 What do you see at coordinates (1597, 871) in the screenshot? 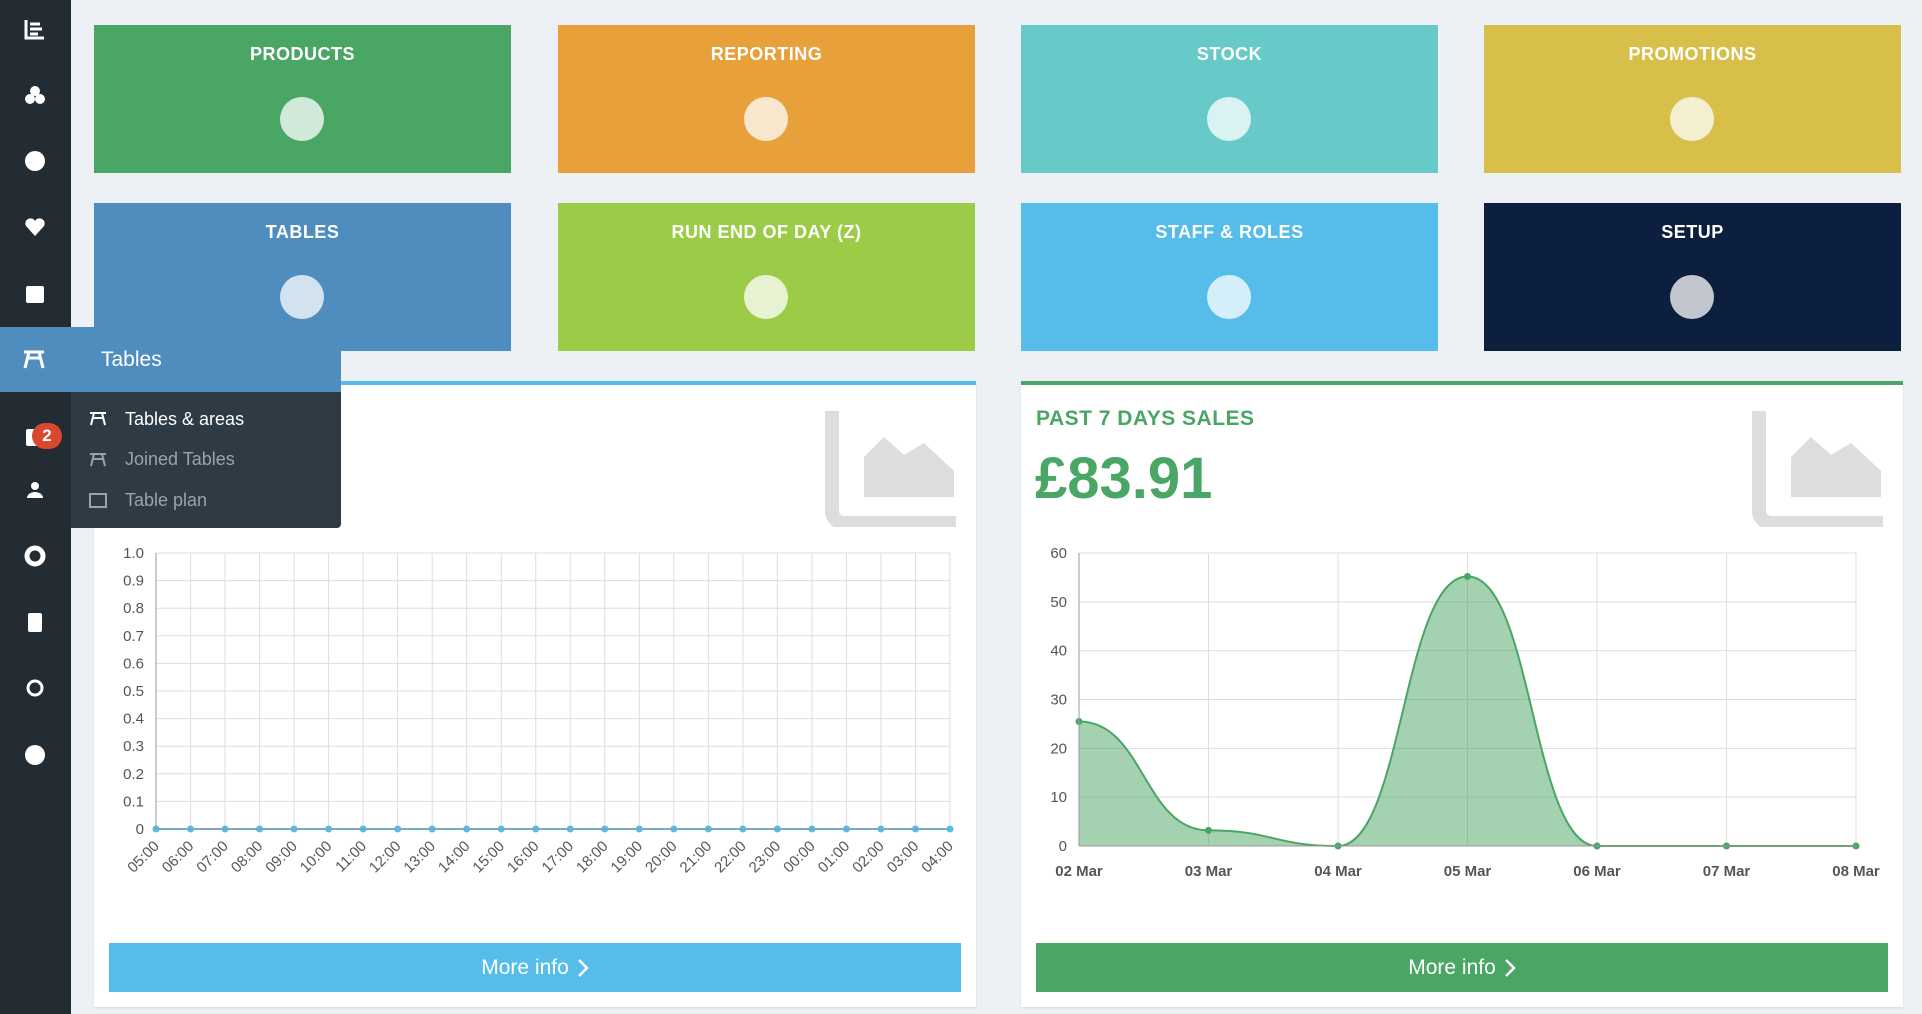
I see `x-tick-label: 06 Mar` at bounding box center [1597, 871].